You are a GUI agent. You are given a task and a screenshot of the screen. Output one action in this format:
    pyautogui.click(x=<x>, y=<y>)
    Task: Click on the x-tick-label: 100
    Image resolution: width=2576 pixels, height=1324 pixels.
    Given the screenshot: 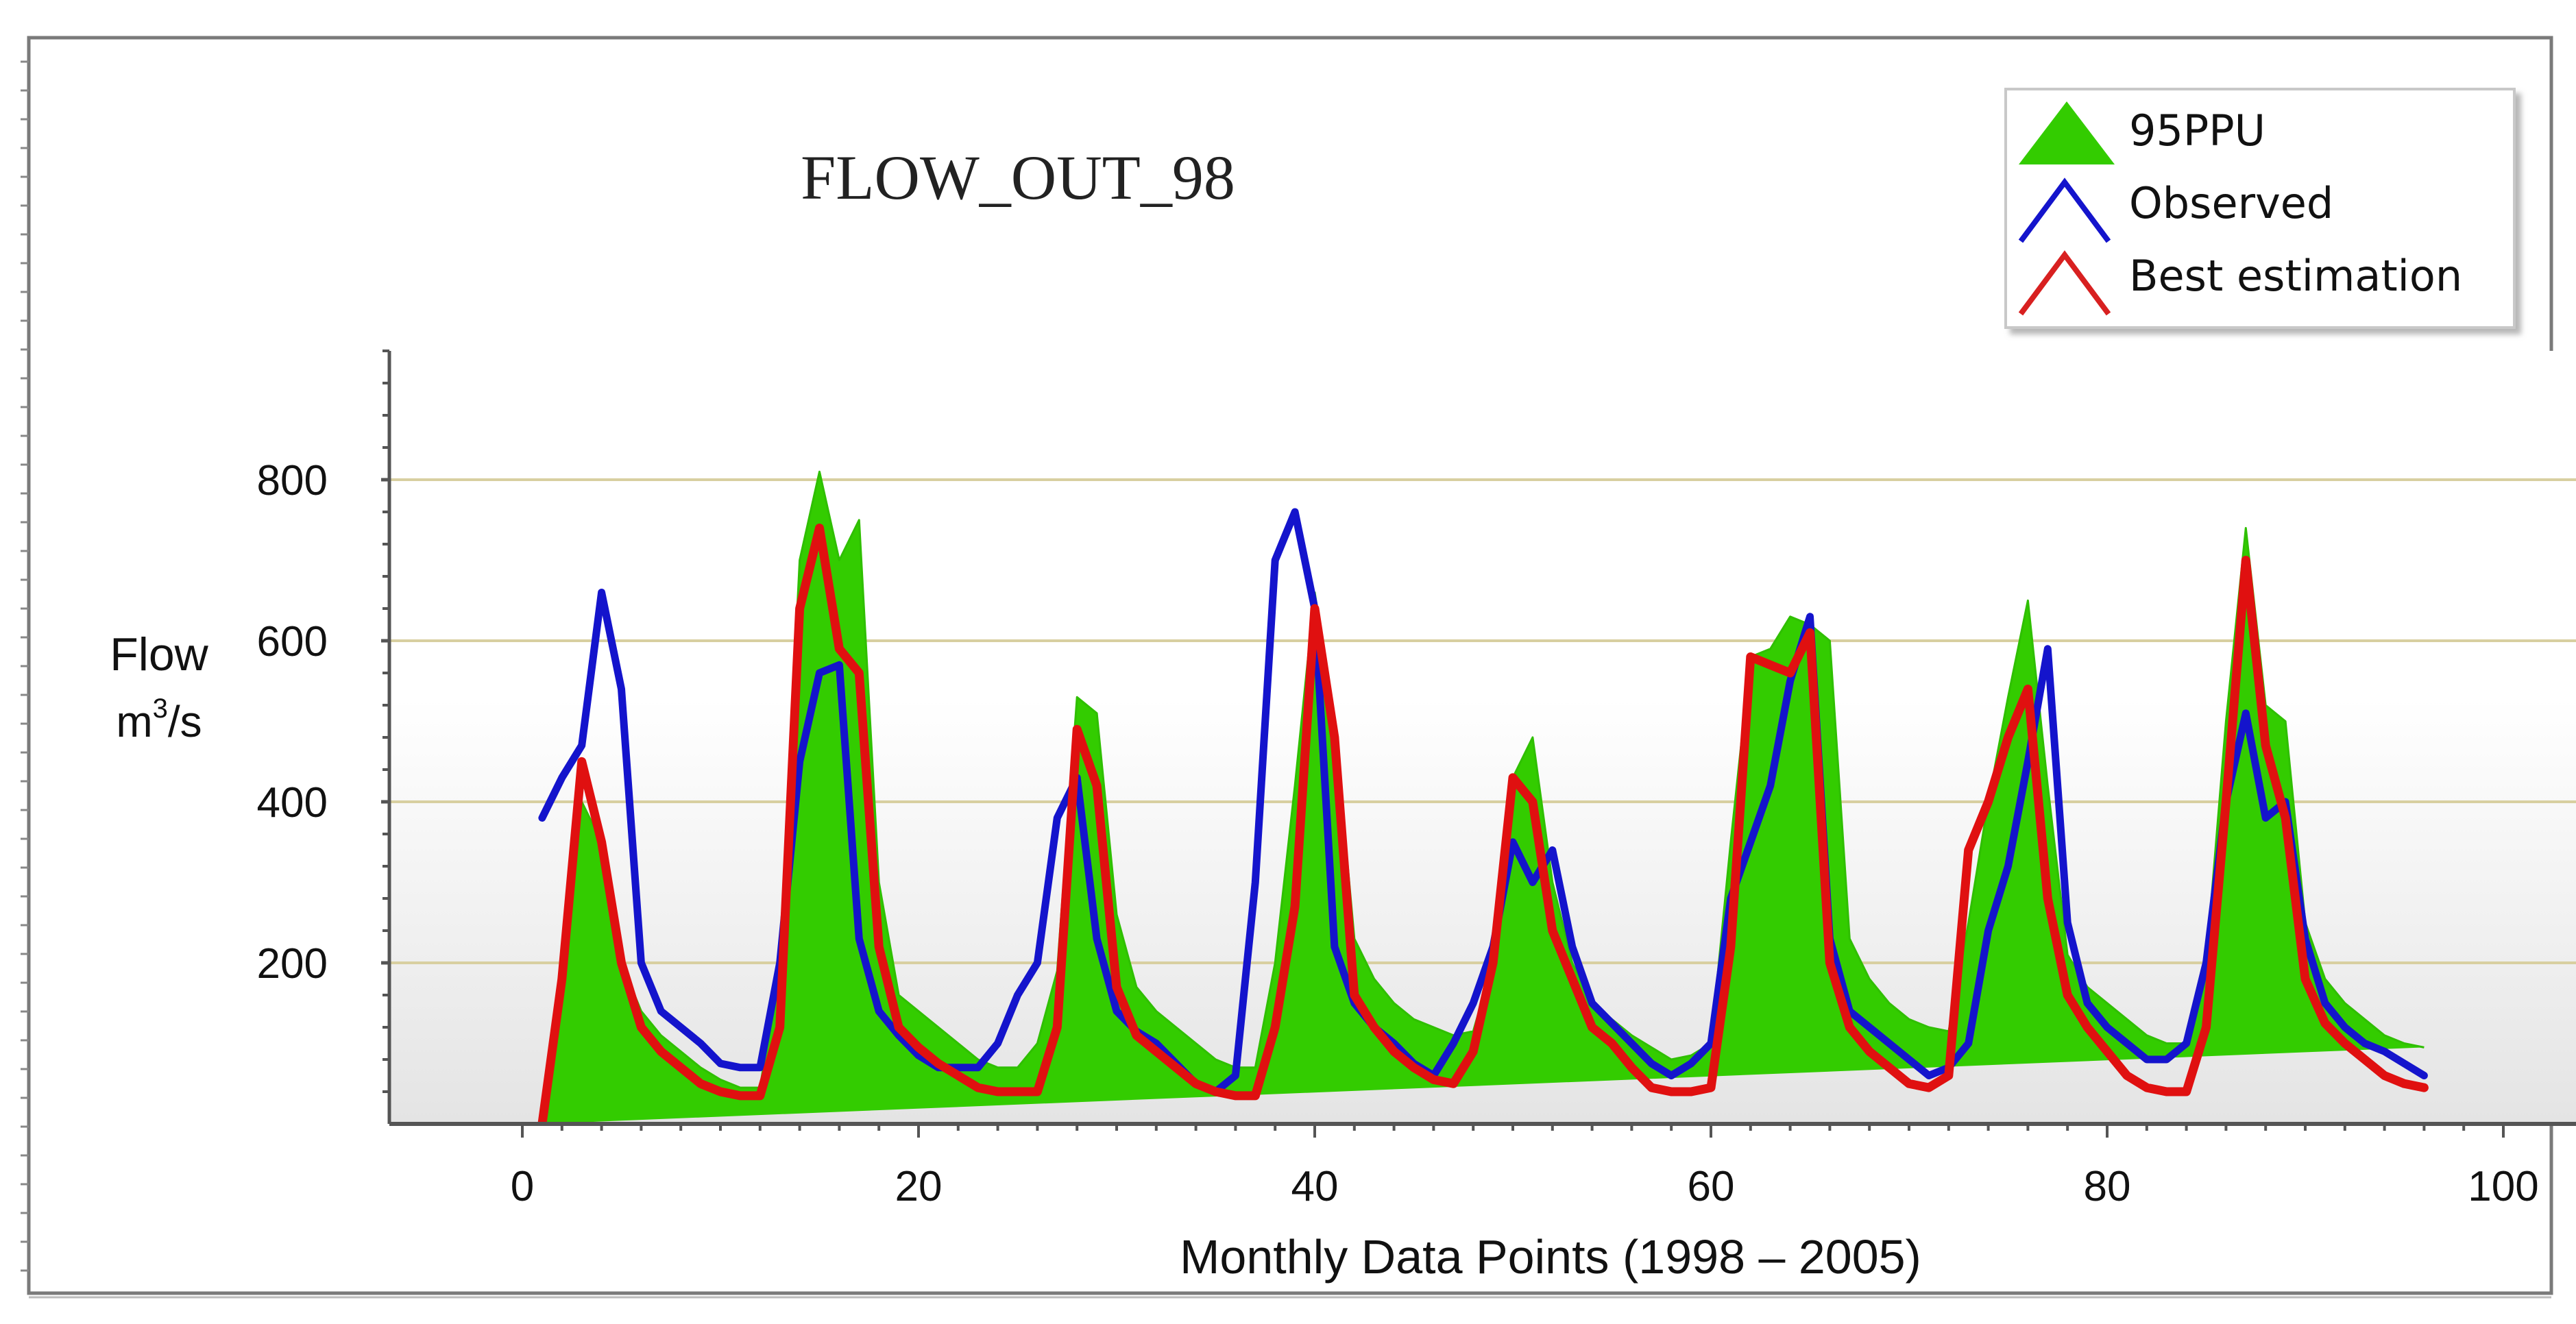 What is the action you would take?
    pyautogui.click(x=2503, y=1186)
    